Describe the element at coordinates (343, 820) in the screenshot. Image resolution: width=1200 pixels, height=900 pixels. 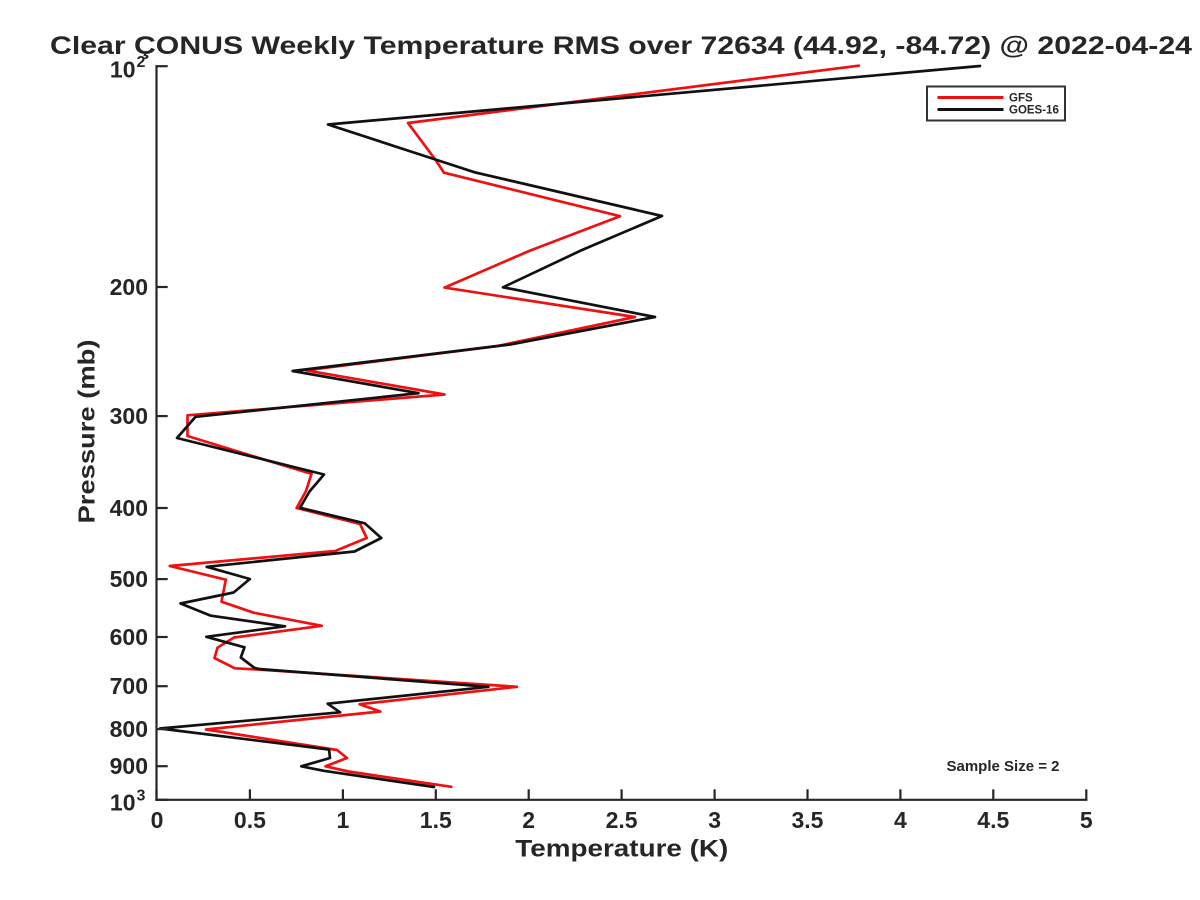
I see `svg-text: 1` at that location.